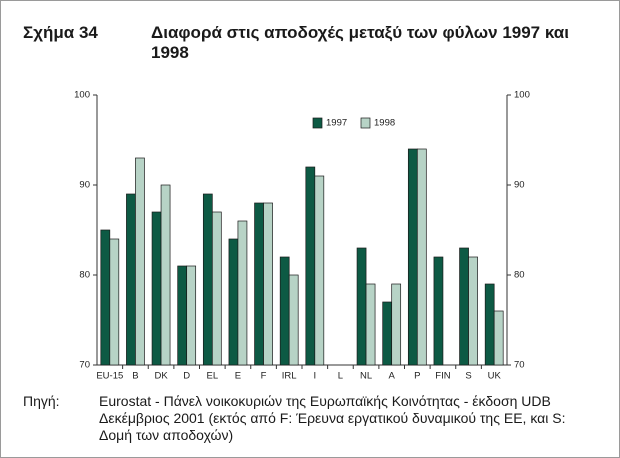 Image resolution: width=620 pixels, height=458 pixels. Describe the element at coordinates (468, 376) in the screenshot. I see `x-tick-label: S` at that location.